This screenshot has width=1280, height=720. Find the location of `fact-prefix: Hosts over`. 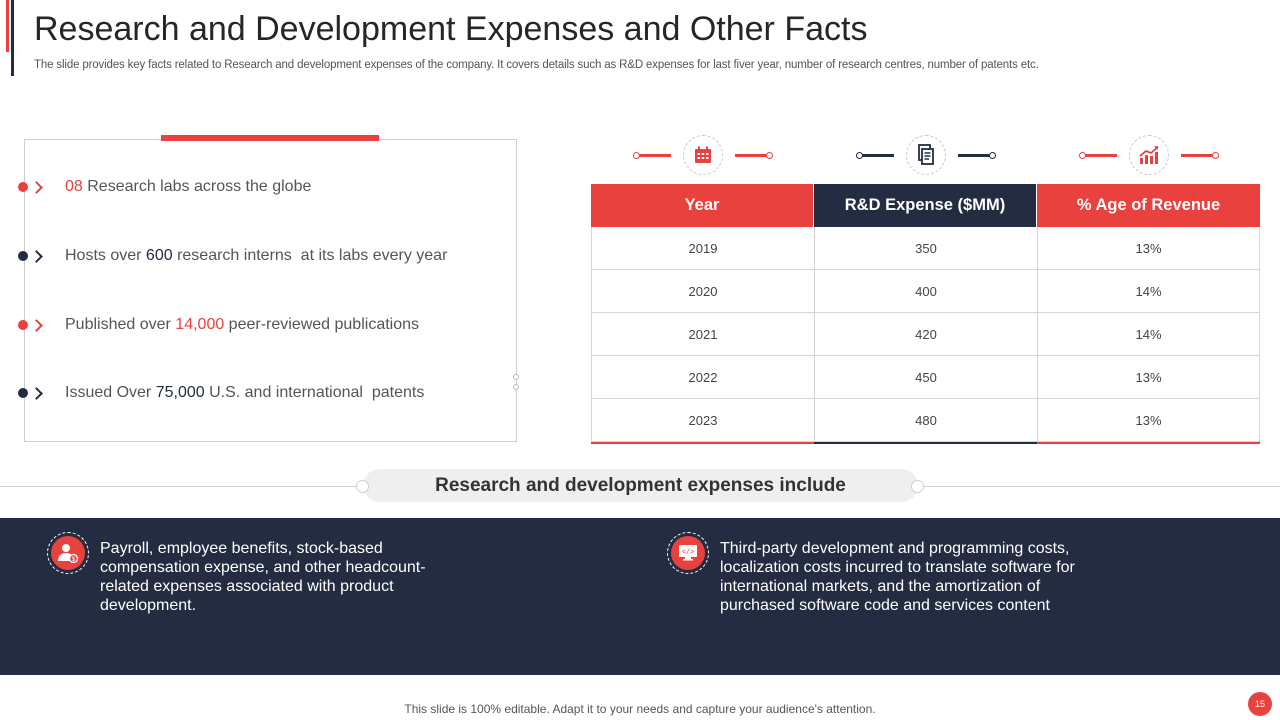

fact-prefix: Hosts over is located at coordinates (105, 255).